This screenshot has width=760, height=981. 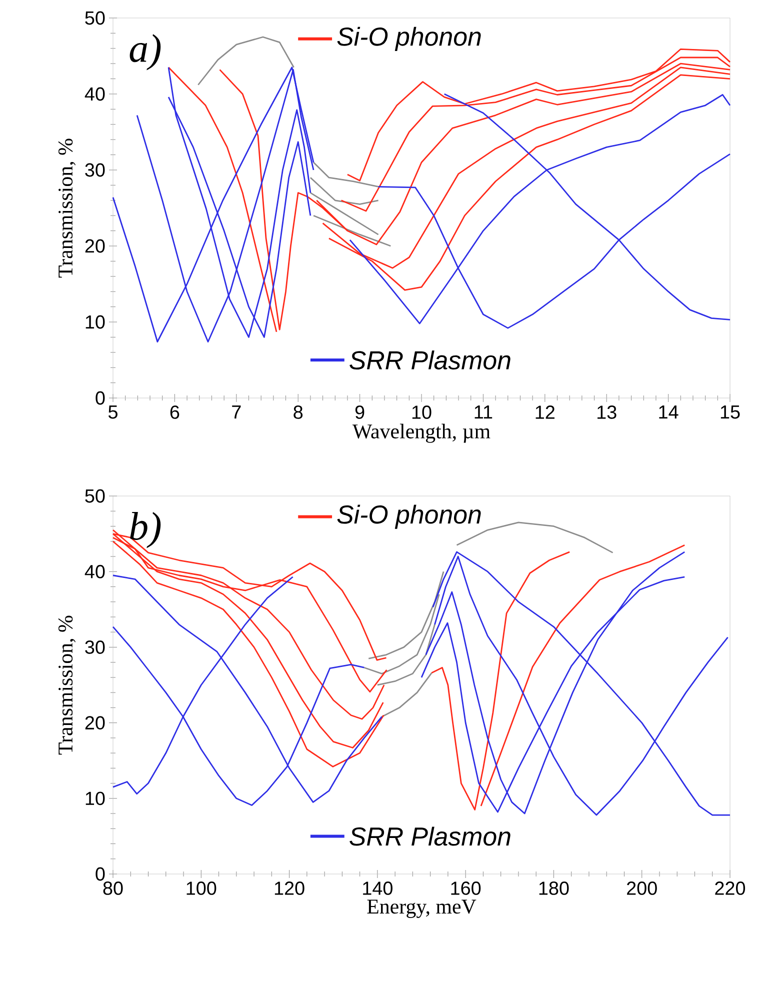 I want to click on x-tick-label: 5, so click(x=113, y=412).